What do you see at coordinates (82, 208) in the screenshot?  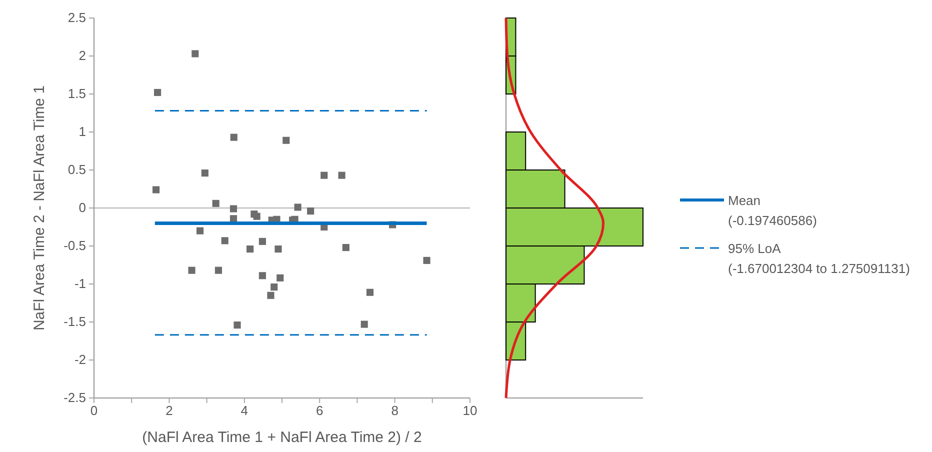 I see `y-tick-label: 0` at bounding box center [82, 208].